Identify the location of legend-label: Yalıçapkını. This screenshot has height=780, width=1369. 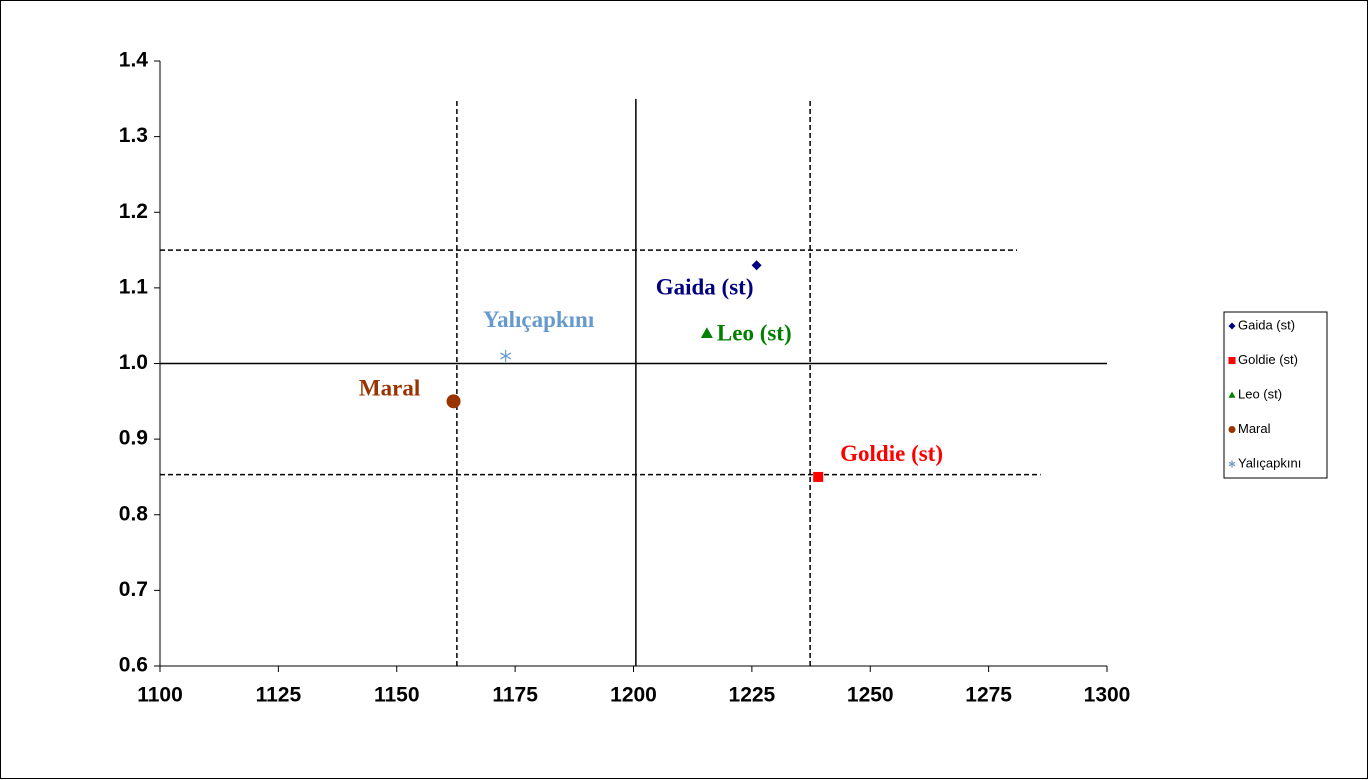
(1269, 462).